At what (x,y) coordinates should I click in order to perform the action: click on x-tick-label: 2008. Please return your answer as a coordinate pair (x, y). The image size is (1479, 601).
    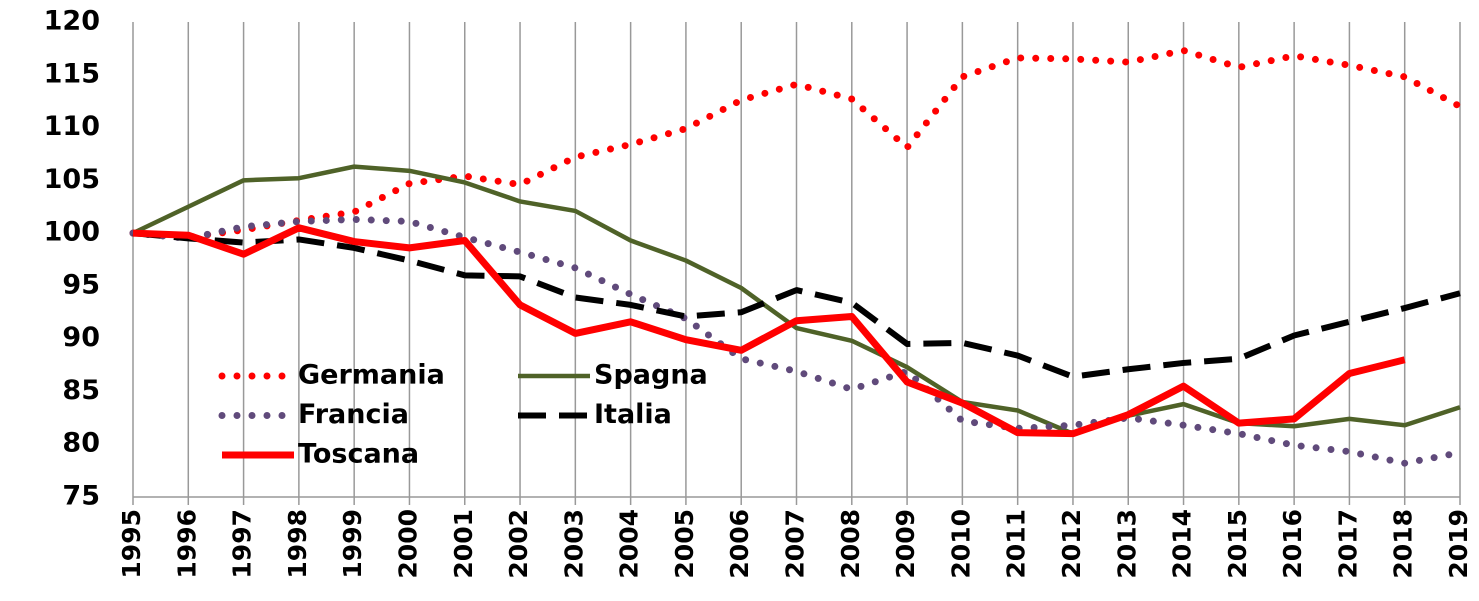
    Looking at the image, I should click on (850, 544).